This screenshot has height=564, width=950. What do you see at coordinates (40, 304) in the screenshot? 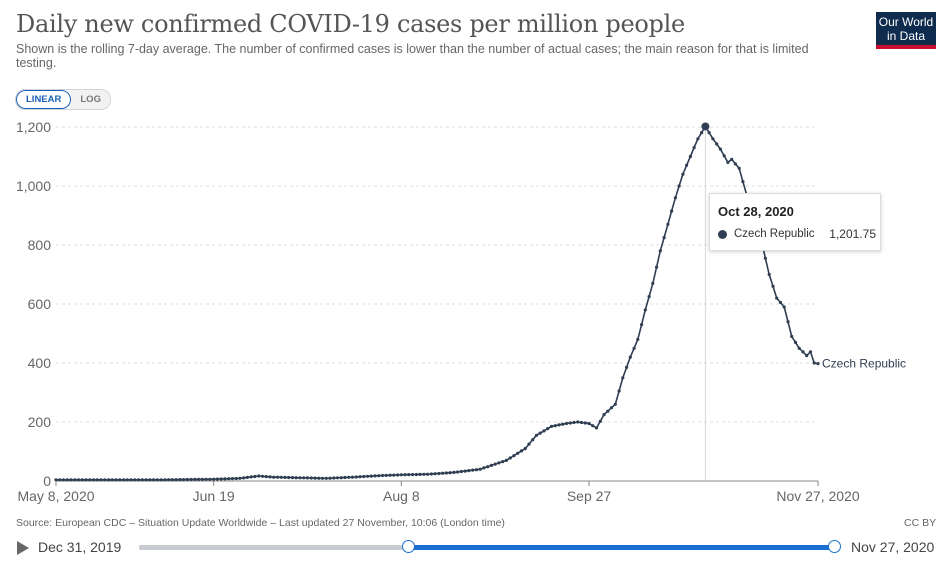
I see `y-tick-label: 600` at bounding box center [40, 304].